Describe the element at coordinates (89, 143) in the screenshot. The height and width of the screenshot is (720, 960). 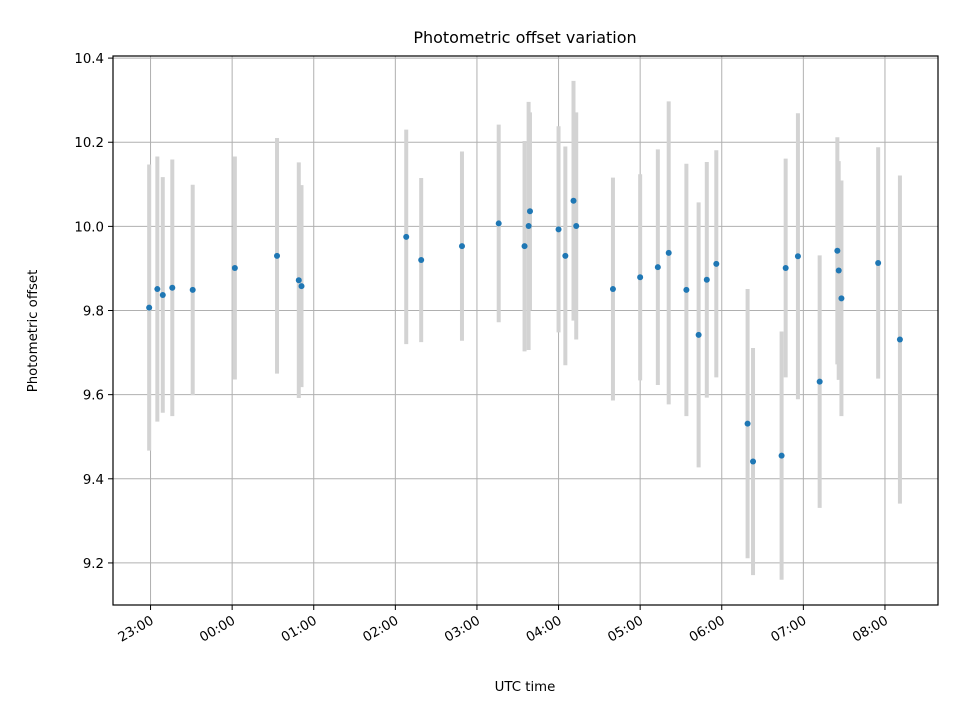
I see `y-tick-label: 10.2` at that location.